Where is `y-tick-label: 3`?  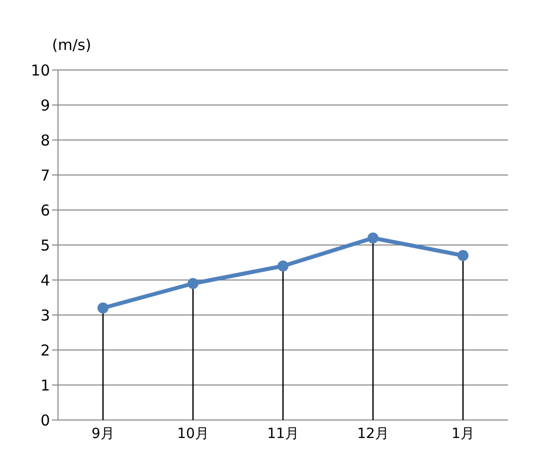 y-tick-label: 3 is located at coordinates (45, 315).